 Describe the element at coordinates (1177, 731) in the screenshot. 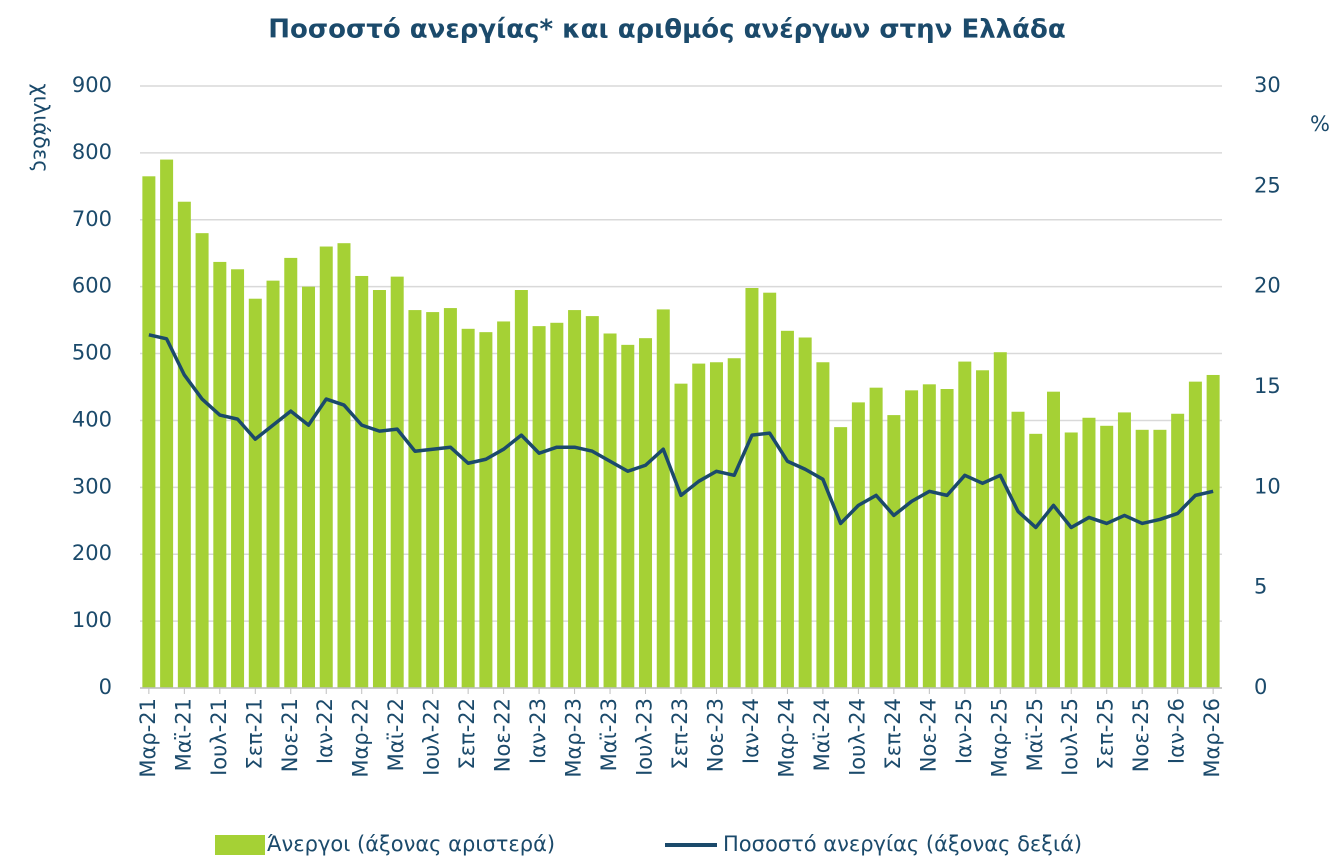

I see `x-tick-label: Ιαν-26` at that location.